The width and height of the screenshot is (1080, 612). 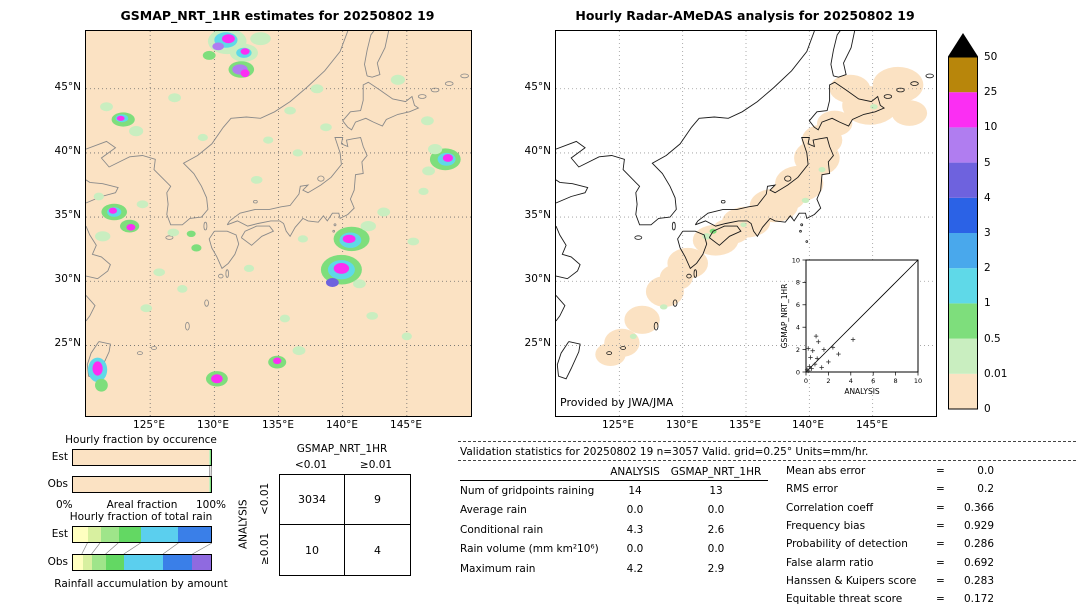 What do you see at coordinates (890, 508) in the screenshot?
I see `metric-row: Correlation coeff = 0.366` at bounding box center [890, 508].